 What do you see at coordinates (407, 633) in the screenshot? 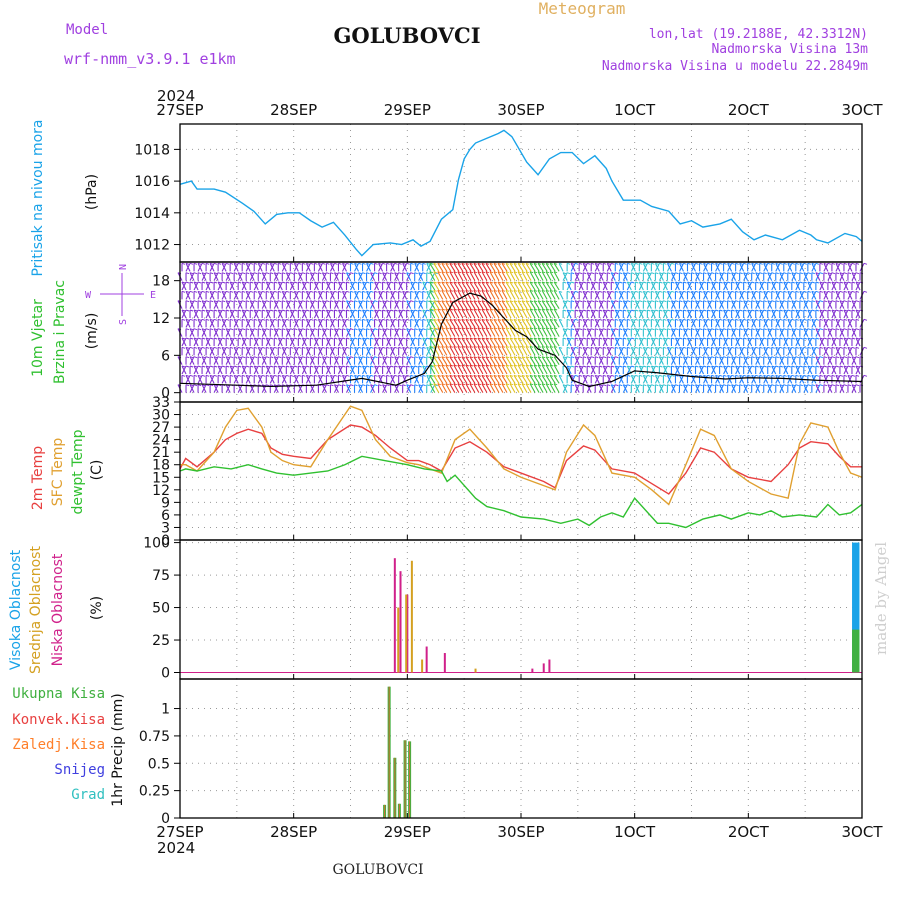
I see `bar-low` at bounding box center [407, 633].